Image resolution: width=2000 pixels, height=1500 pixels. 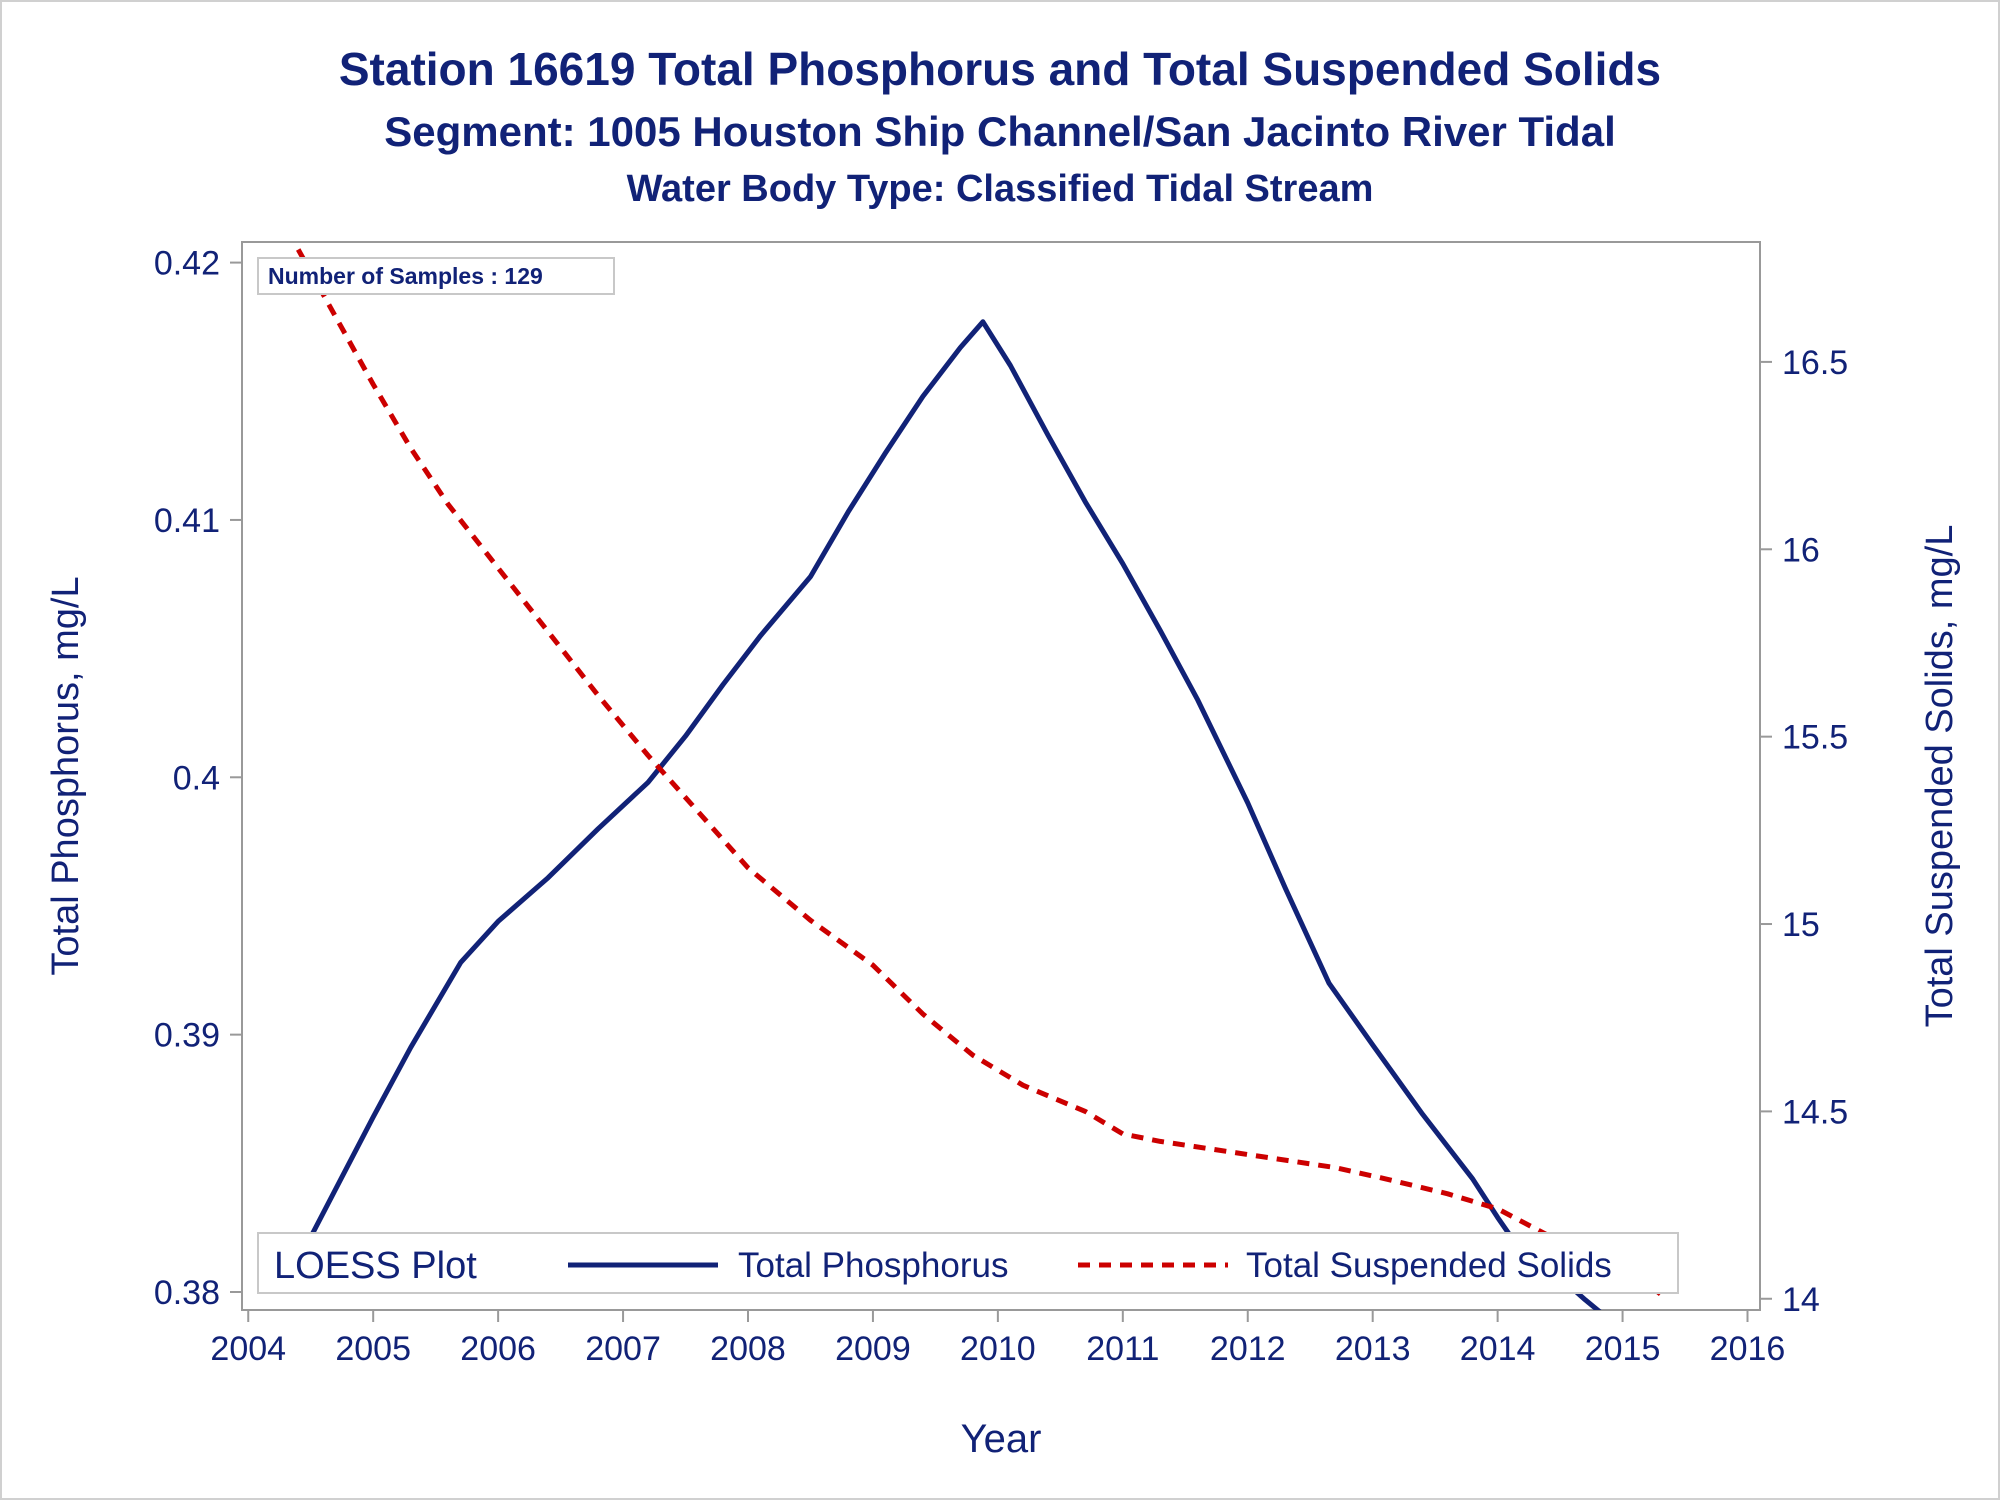 I want to click on y-tick-label-4: 0.42, so click(x=187, y=264).